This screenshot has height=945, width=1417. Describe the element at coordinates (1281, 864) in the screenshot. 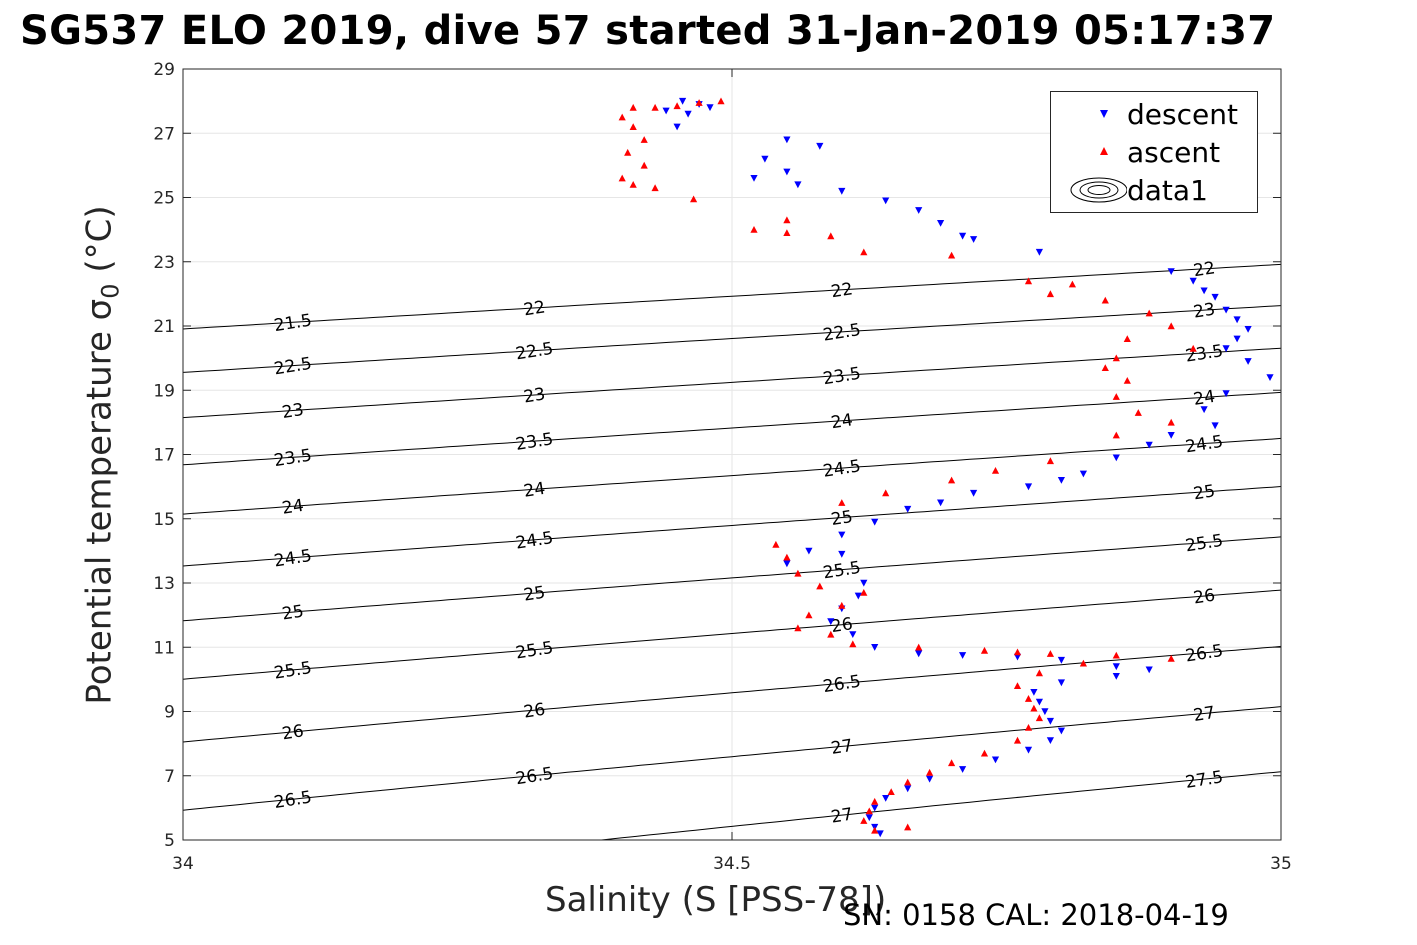

I see `x-tick-label: 35` at that location.